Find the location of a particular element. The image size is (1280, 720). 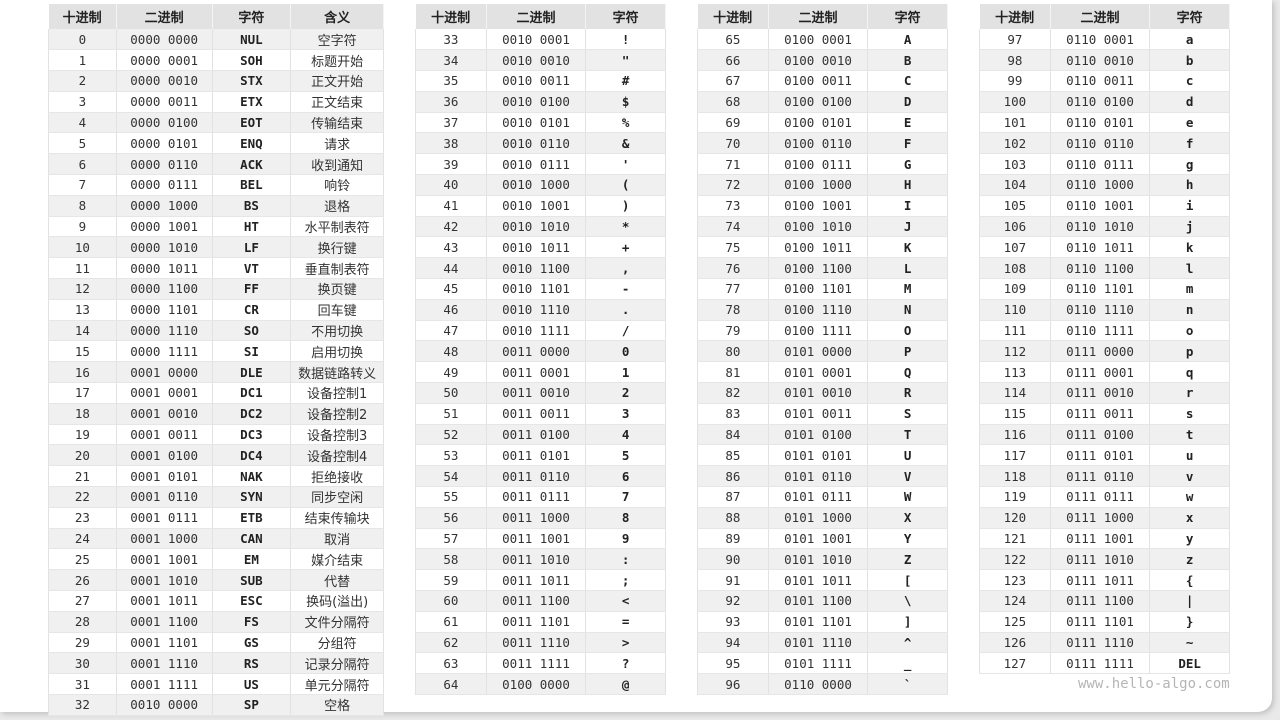

table-row: 105 0110 1001 i is located at coordinates (1104, 206).